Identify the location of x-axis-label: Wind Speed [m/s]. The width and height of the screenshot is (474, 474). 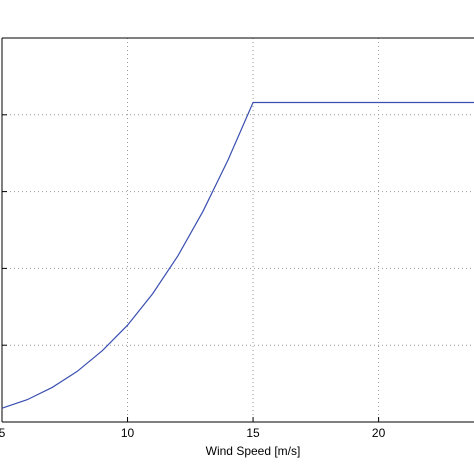
(253, 451).